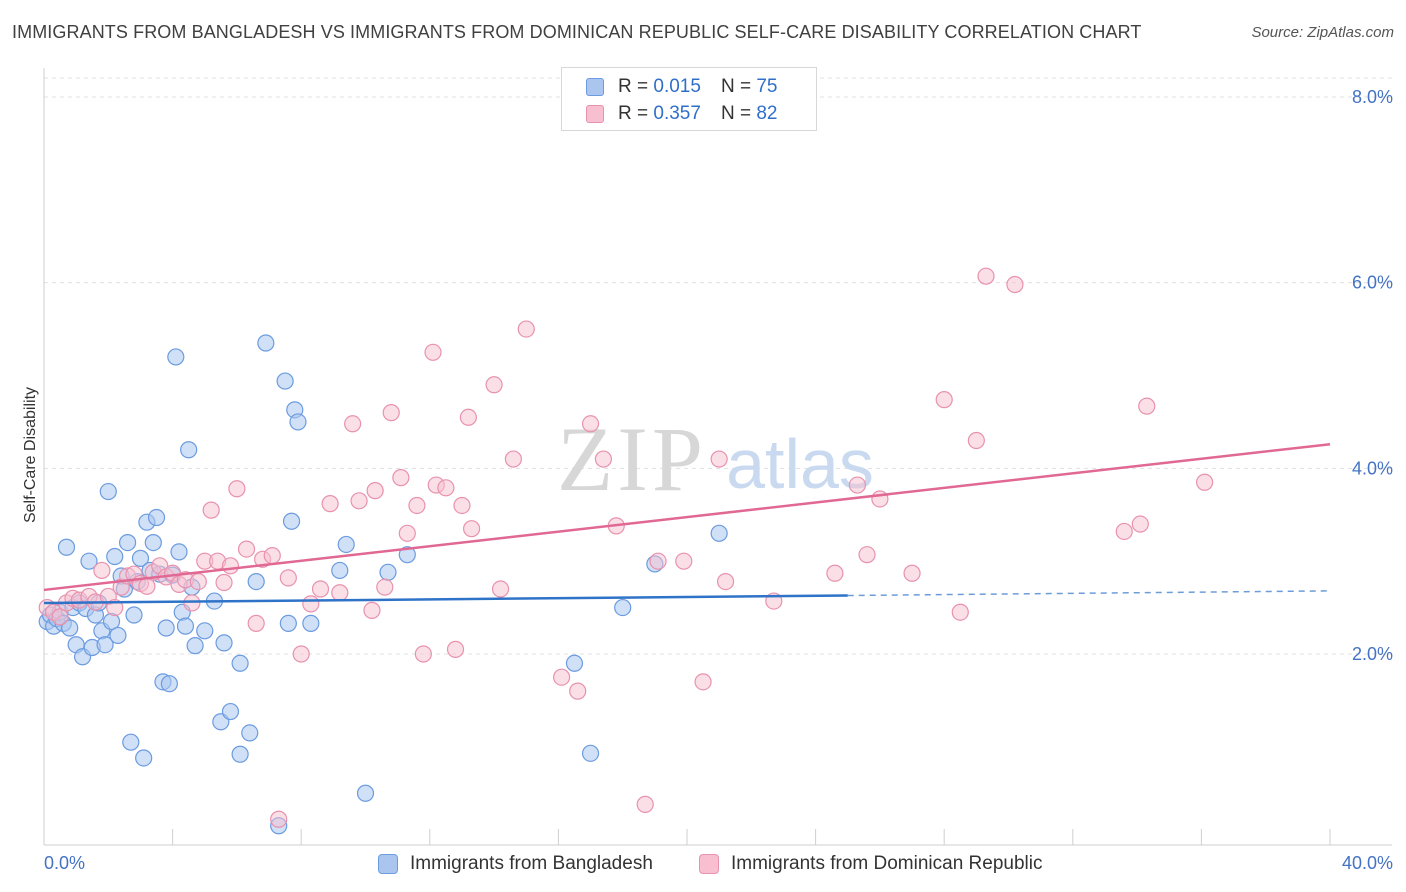 This screenshot has width=1406, height=892. Describe the element at coordinates (632, 459) in the screenshot. I see `watermark-zip: ZIP` at that location.